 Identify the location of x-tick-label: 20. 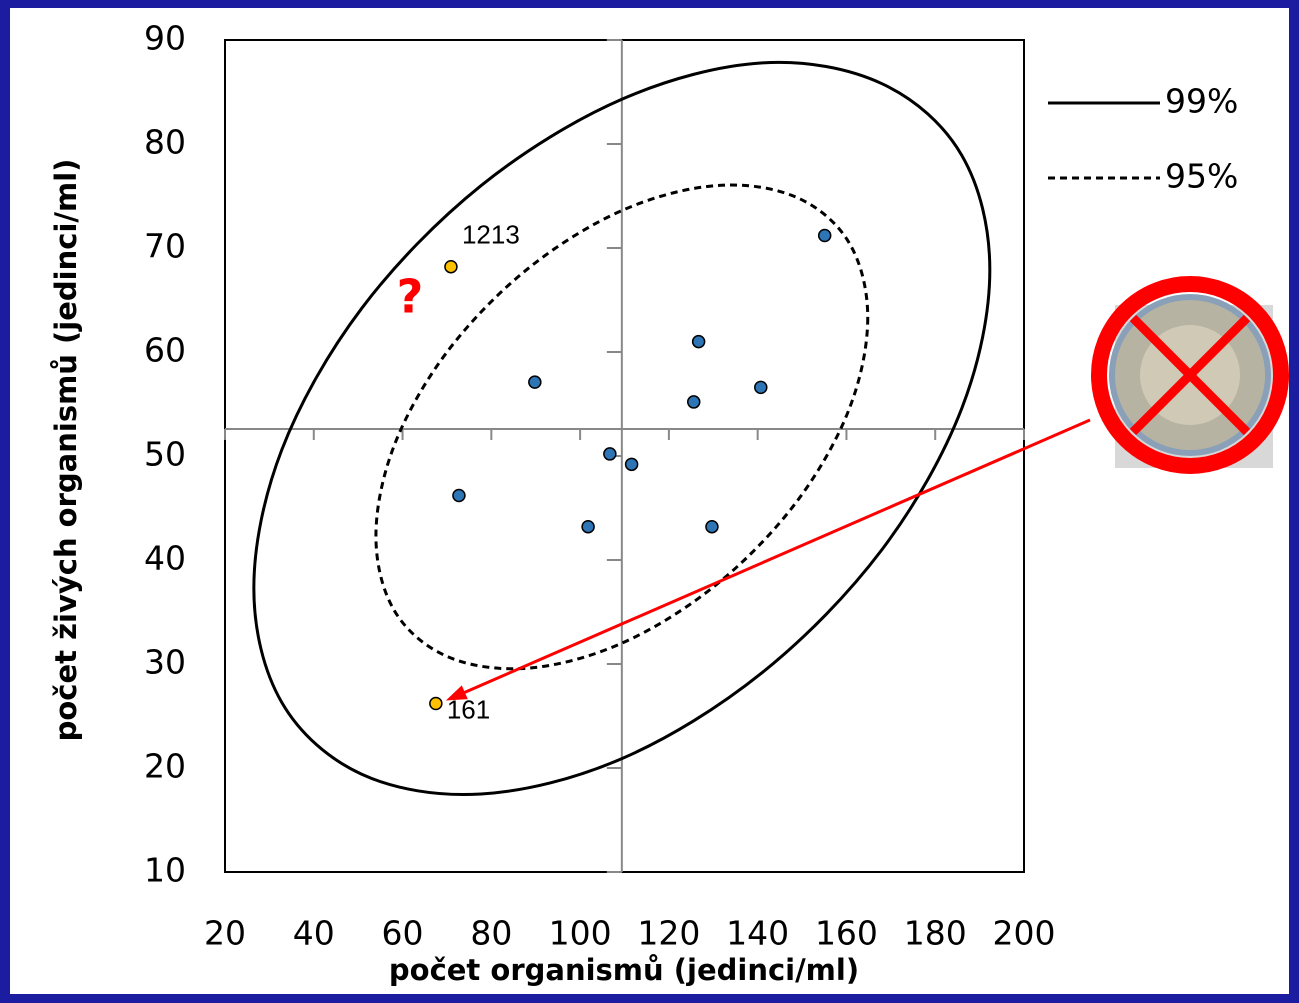
(225, 933).